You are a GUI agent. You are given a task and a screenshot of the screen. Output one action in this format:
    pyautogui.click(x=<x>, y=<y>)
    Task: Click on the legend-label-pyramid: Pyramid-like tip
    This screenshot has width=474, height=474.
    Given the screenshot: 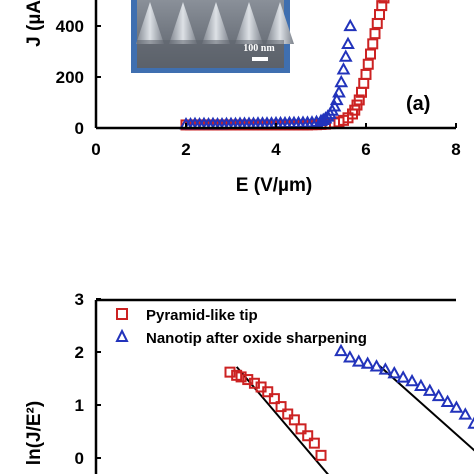 What is the action you would take?
    pyautogui.click(x=202, y=315)
    